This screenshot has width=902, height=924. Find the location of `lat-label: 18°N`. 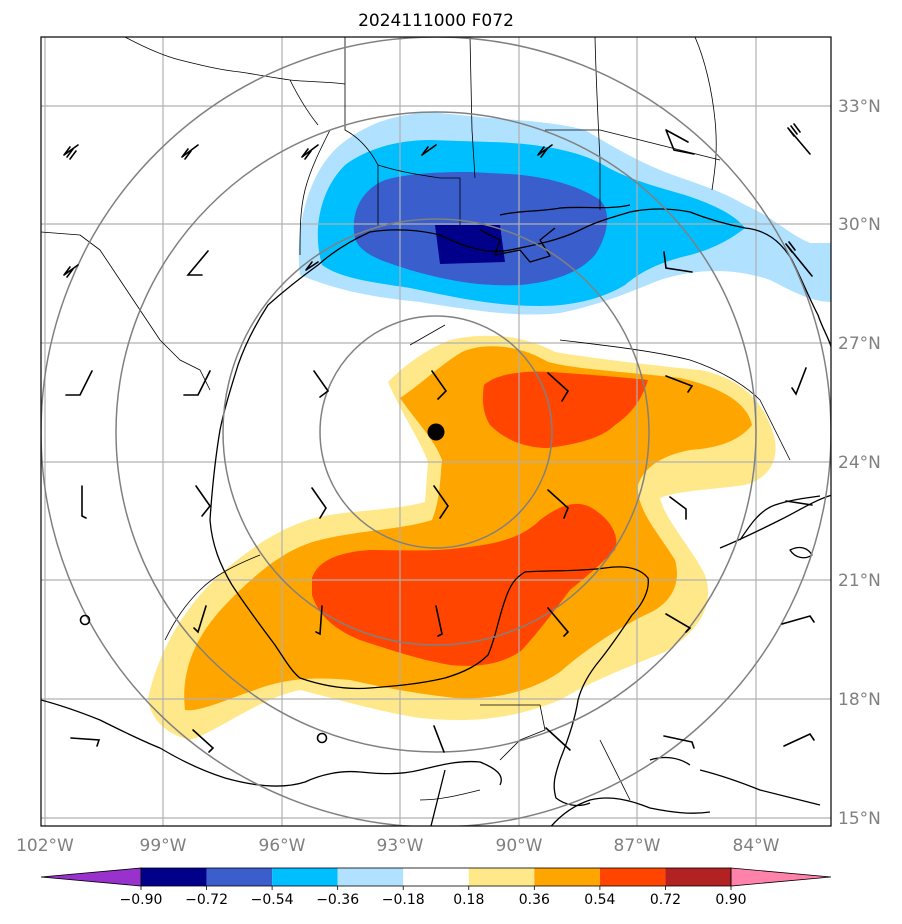

lat-label: 18°N is located at coordinates (859, 700).